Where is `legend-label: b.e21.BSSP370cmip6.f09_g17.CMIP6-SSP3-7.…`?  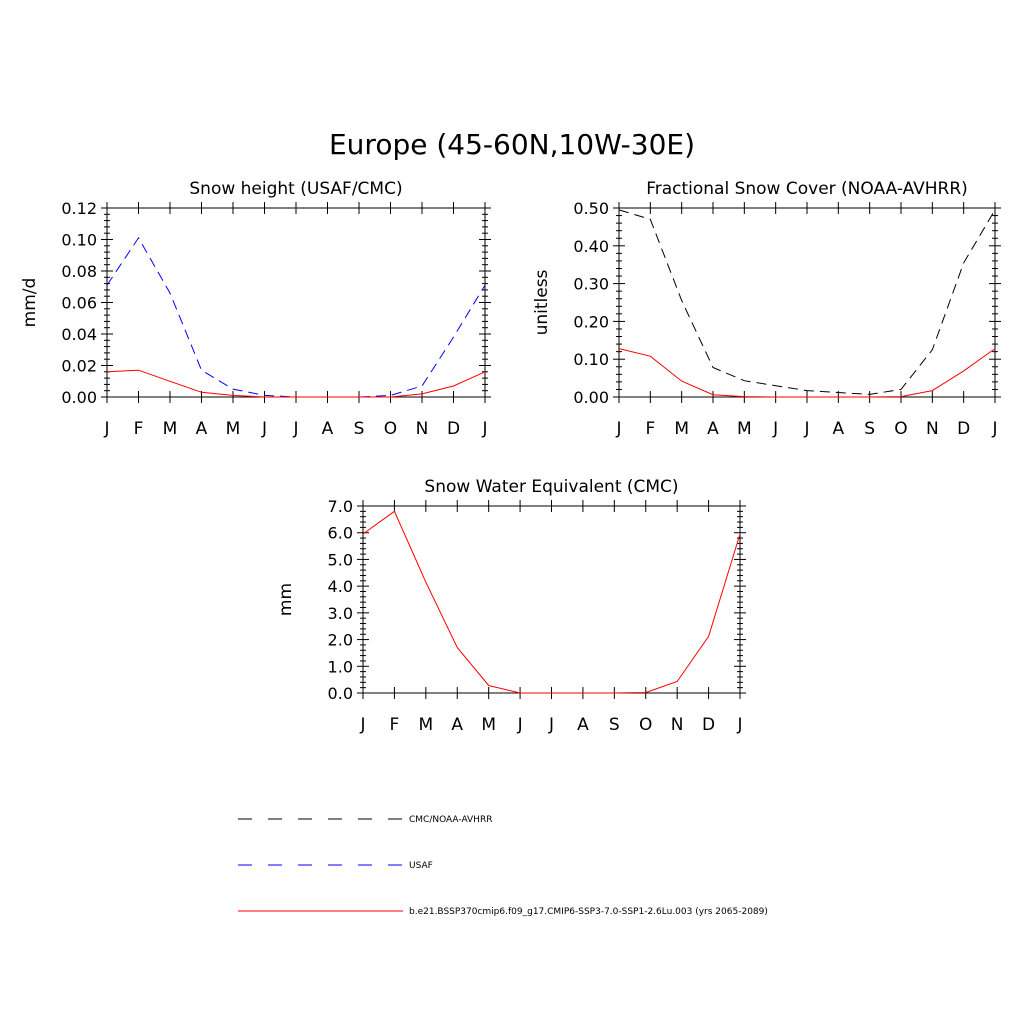 legend-label: b.e21.BSSP370cmip6.f09_g17.CMIP6-SSP3-7.… is located at coordinates (588, 912).